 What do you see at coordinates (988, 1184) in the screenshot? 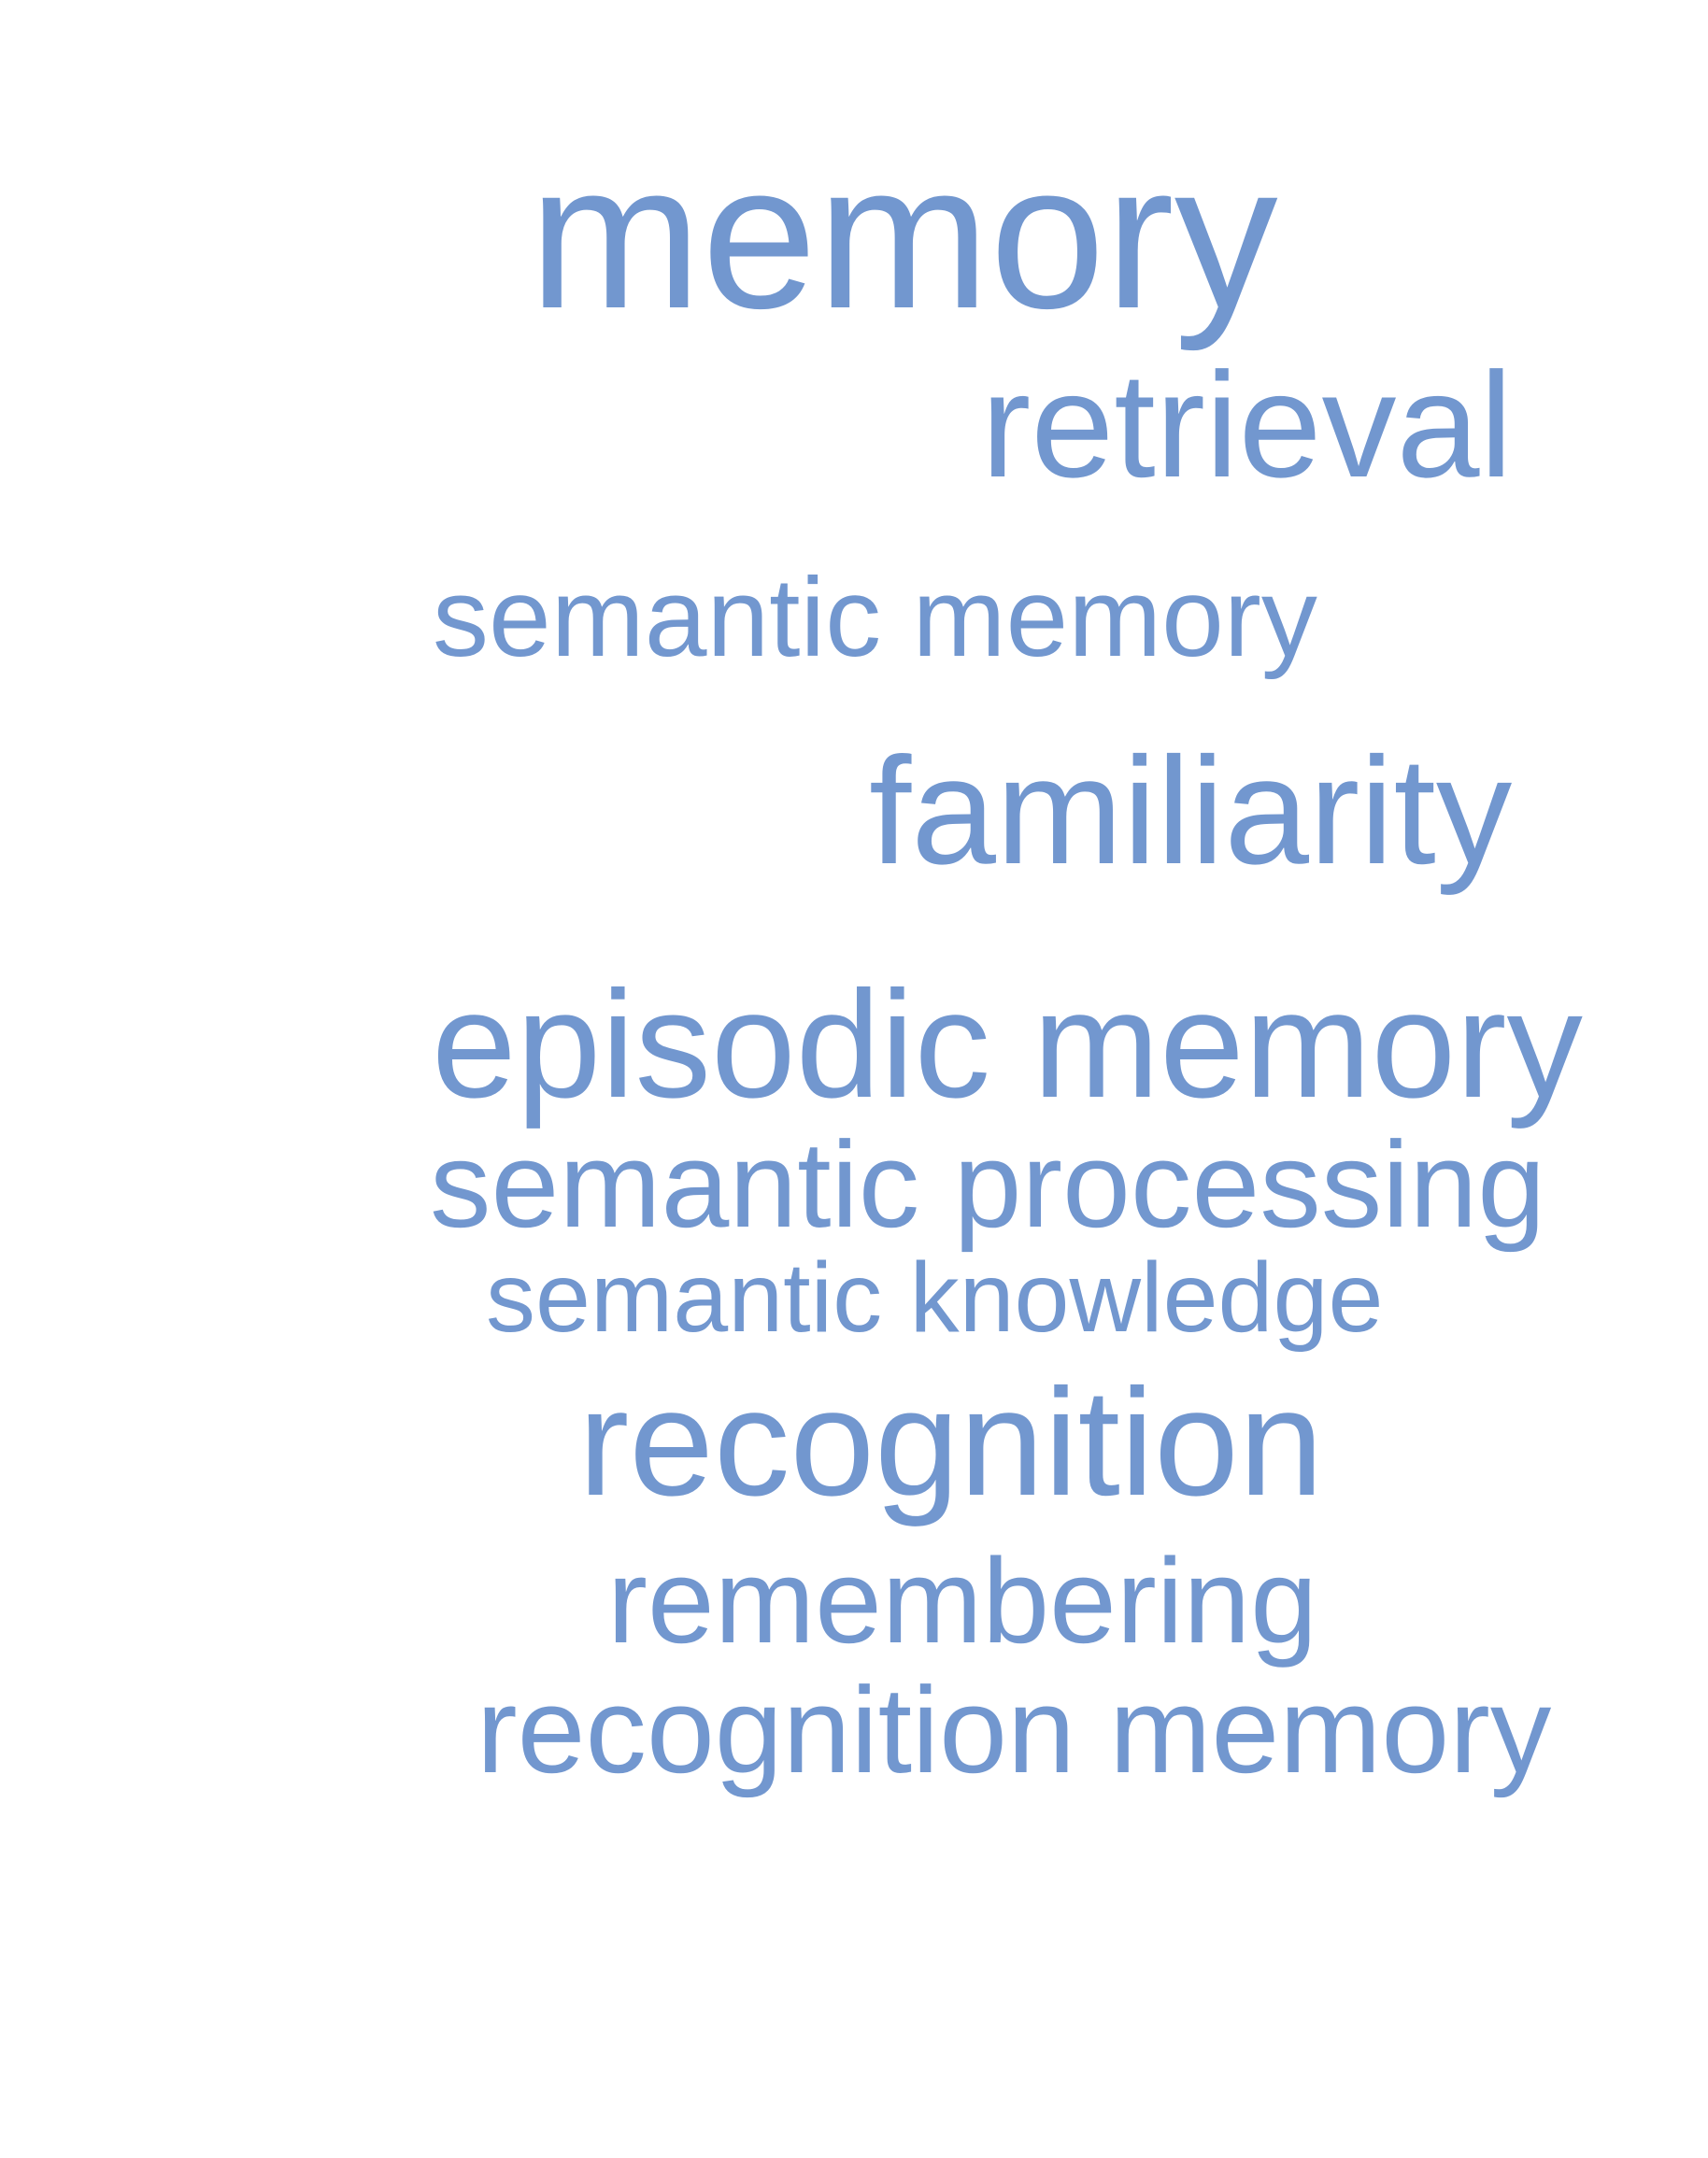
I see `word-semantic-processing: semantic processing` at bounding box center [988, 1184].